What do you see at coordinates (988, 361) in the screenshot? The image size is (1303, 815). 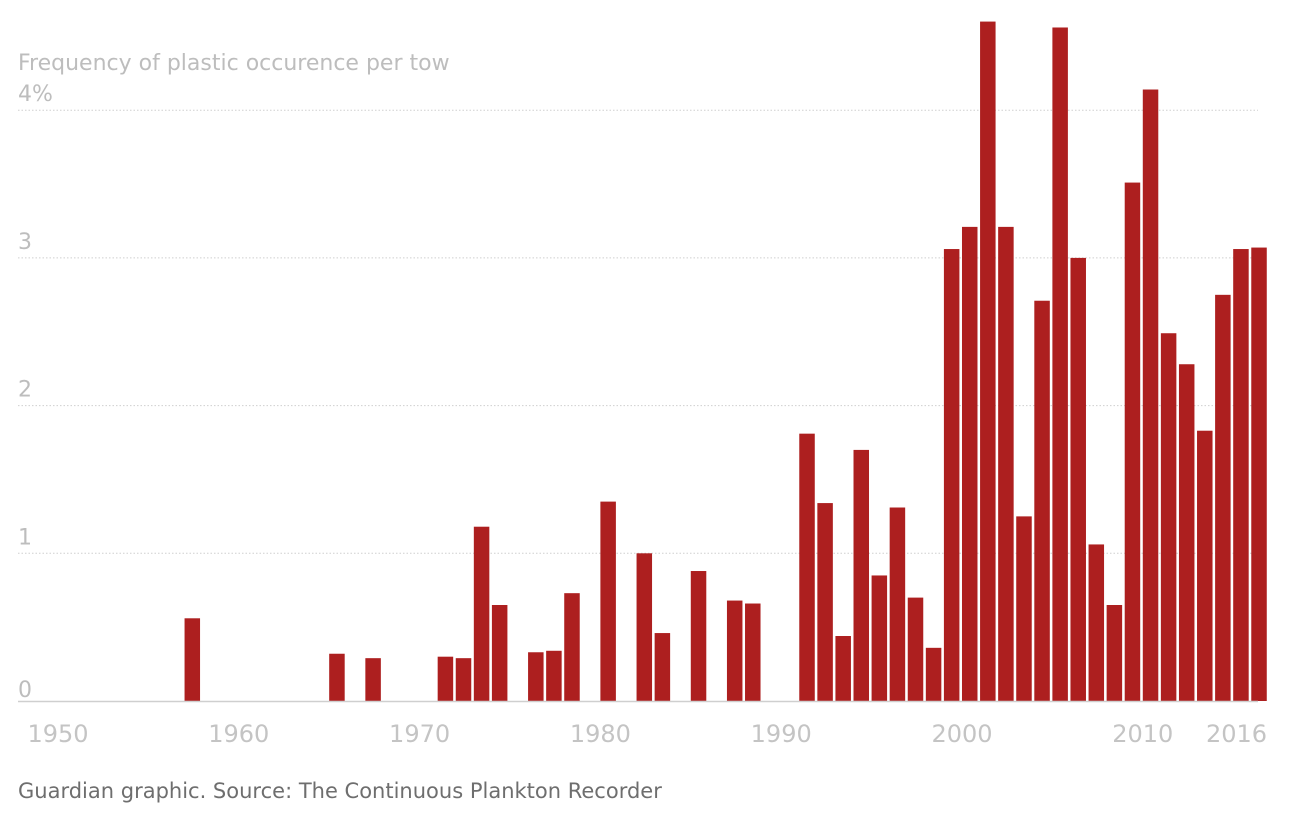 I see `bar-2001` at bounding box center [988, 361].